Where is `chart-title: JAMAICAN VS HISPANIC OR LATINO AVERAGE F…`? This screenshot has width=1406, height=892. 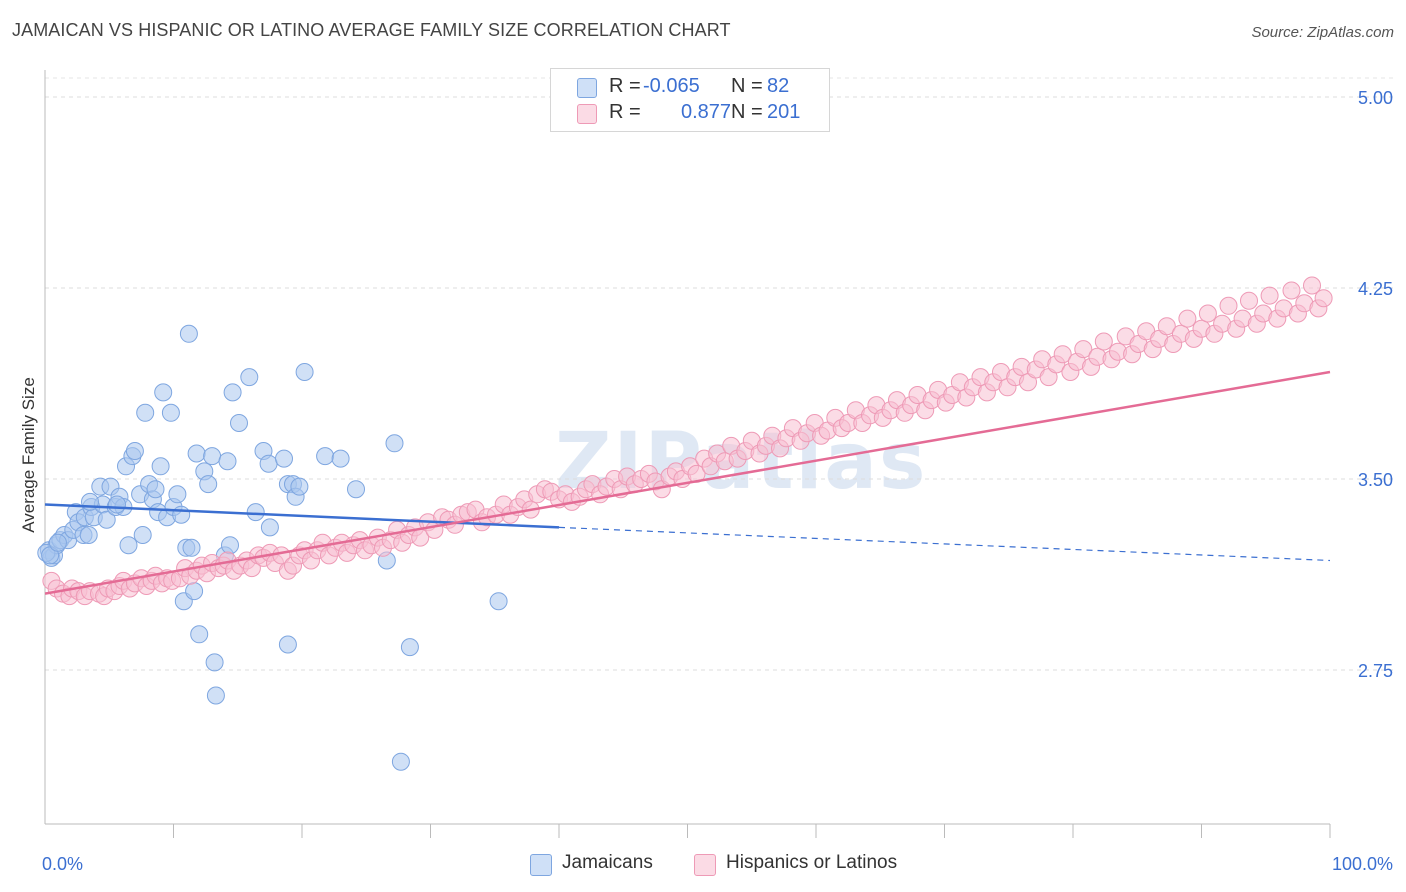
chart-title: JAMAICAN VS HISPANIC OR LATINO AVERAGE F… is located at coordinates (371, 30).